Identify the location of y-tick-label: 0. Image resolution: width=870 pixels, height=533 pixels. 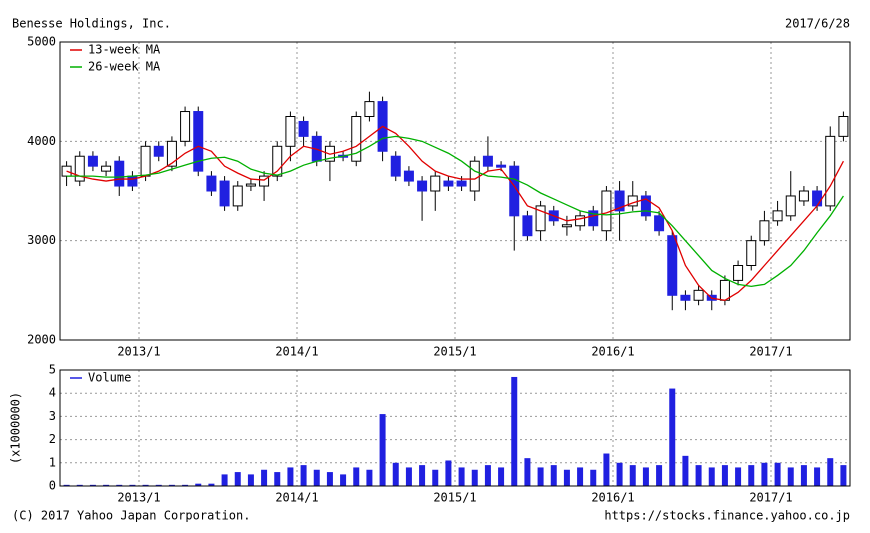
(52, 486).